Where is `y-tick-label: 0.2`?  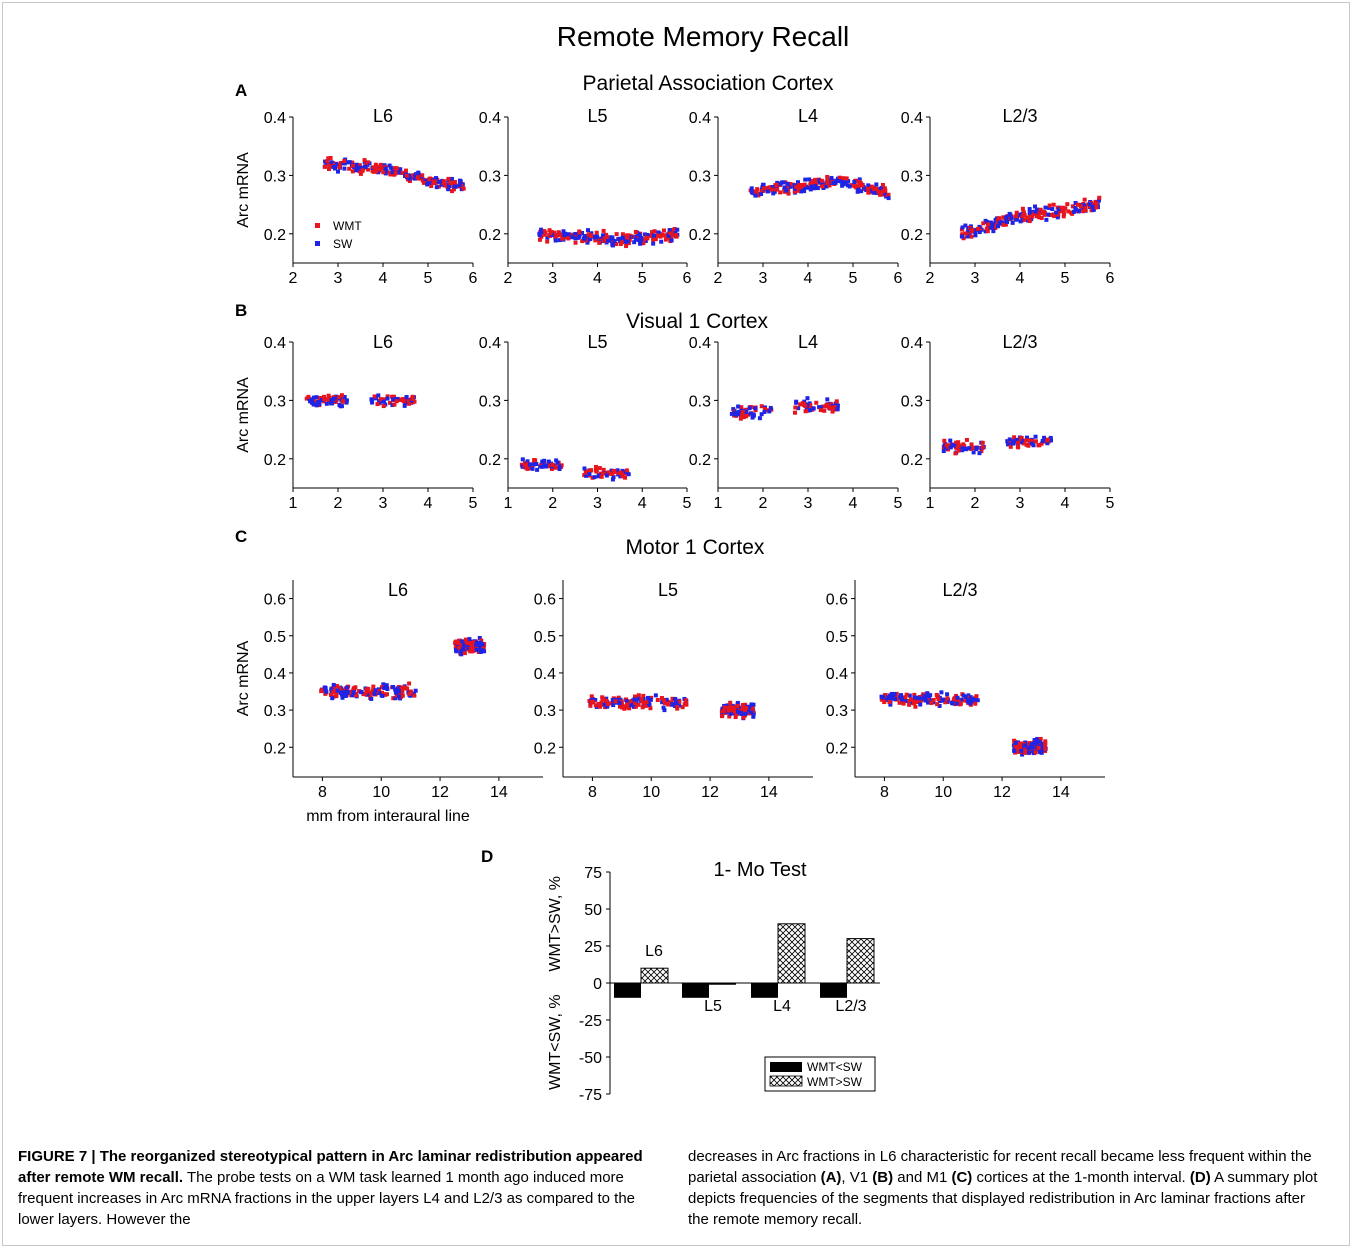 y-tick-label: 0.2 is located at coordinates (912, 235).